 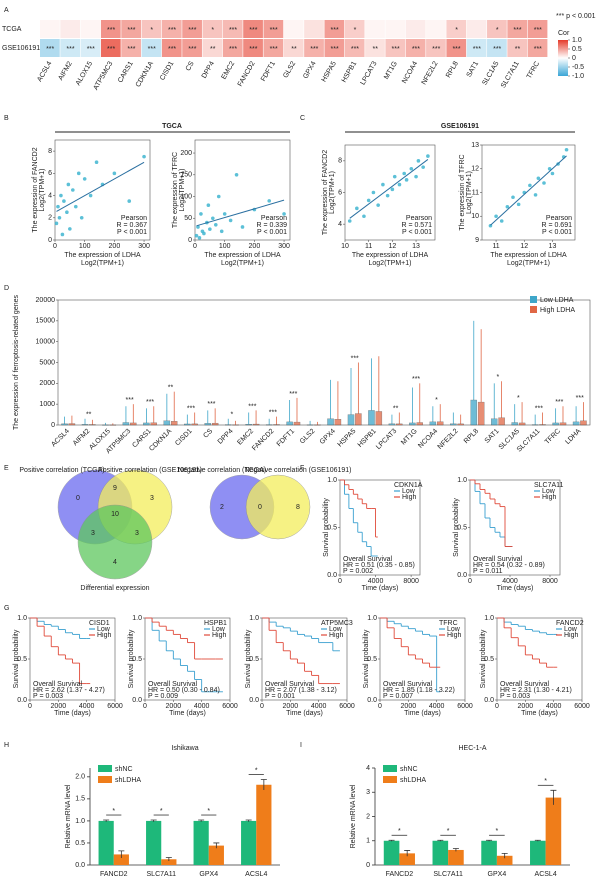 What do you see at coordinates (557, 300) in the screenshot?
I see `legend-label: Low LDHA` at bounding box center [557, 300].